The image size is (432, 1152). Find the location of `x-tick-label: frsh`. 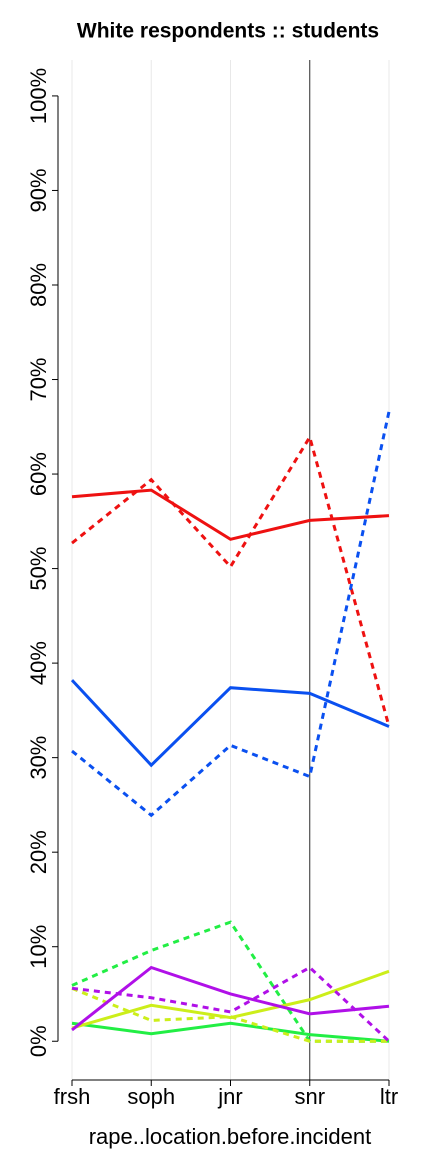

x-tick-label: frsh is located at coordinates (72, 1096).